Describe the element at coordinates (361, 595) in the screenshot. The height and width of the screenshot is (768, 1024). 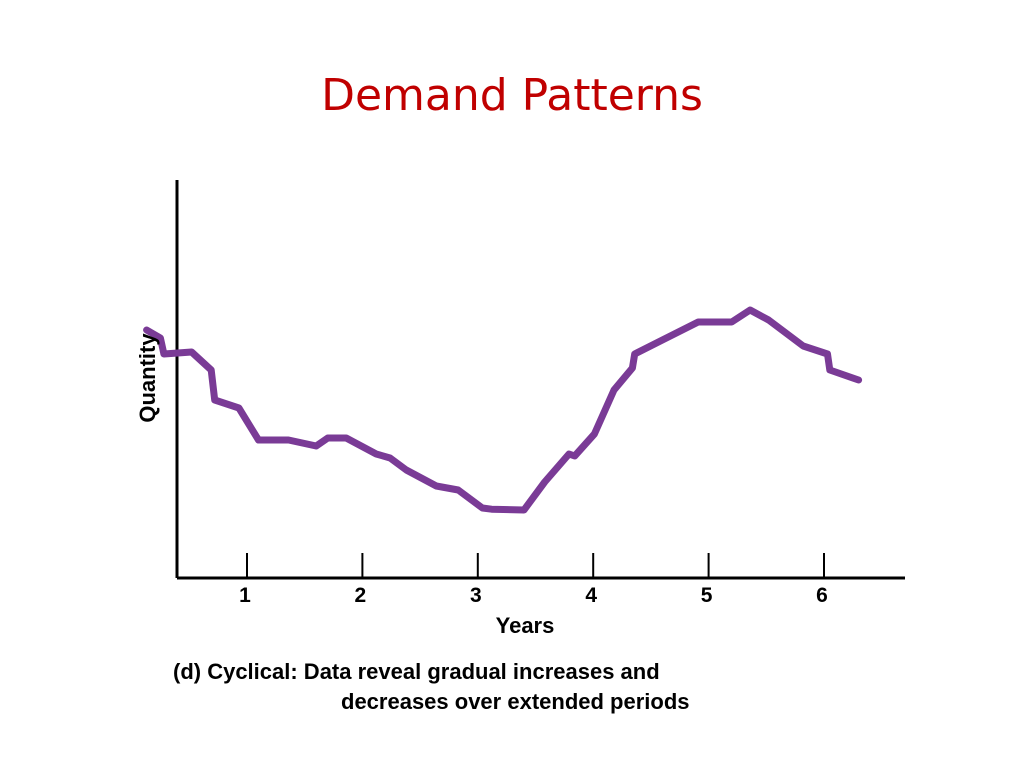
I see `x-tick-label: 2` at that location.